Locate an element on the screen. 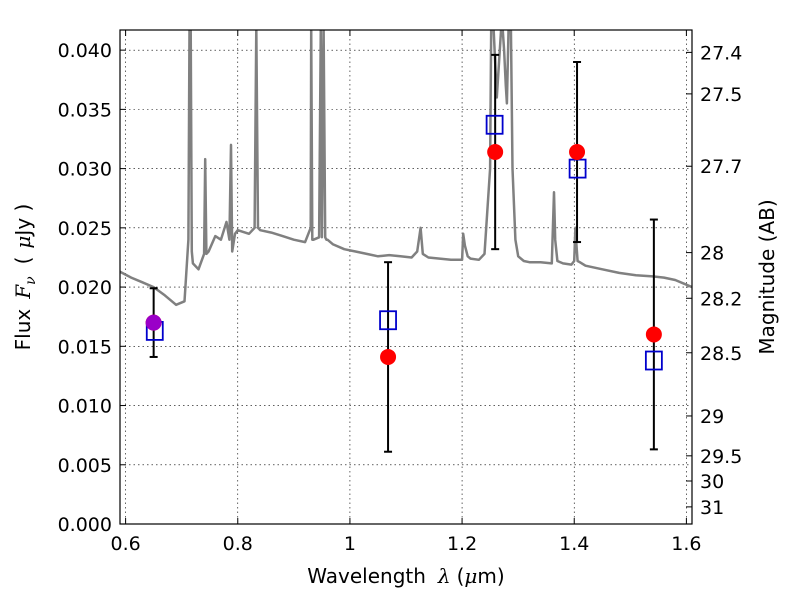 The image size is (800, 604). x-axis-symbol: λ is located at coordinates (444, 576).